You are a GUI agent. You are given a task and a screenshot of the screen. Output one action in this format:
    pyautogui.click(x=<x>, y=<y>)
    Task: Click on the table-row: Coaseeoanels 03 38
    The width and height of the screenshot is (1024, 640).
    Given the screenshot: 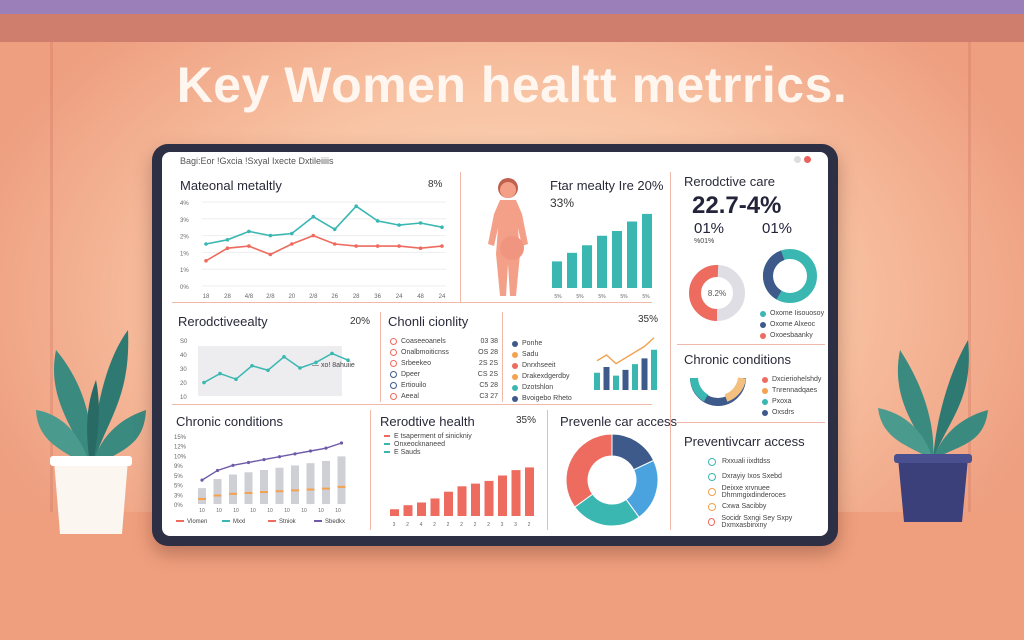 What is the action you would take?
    pyautogui.click(x=444, y=341)
    